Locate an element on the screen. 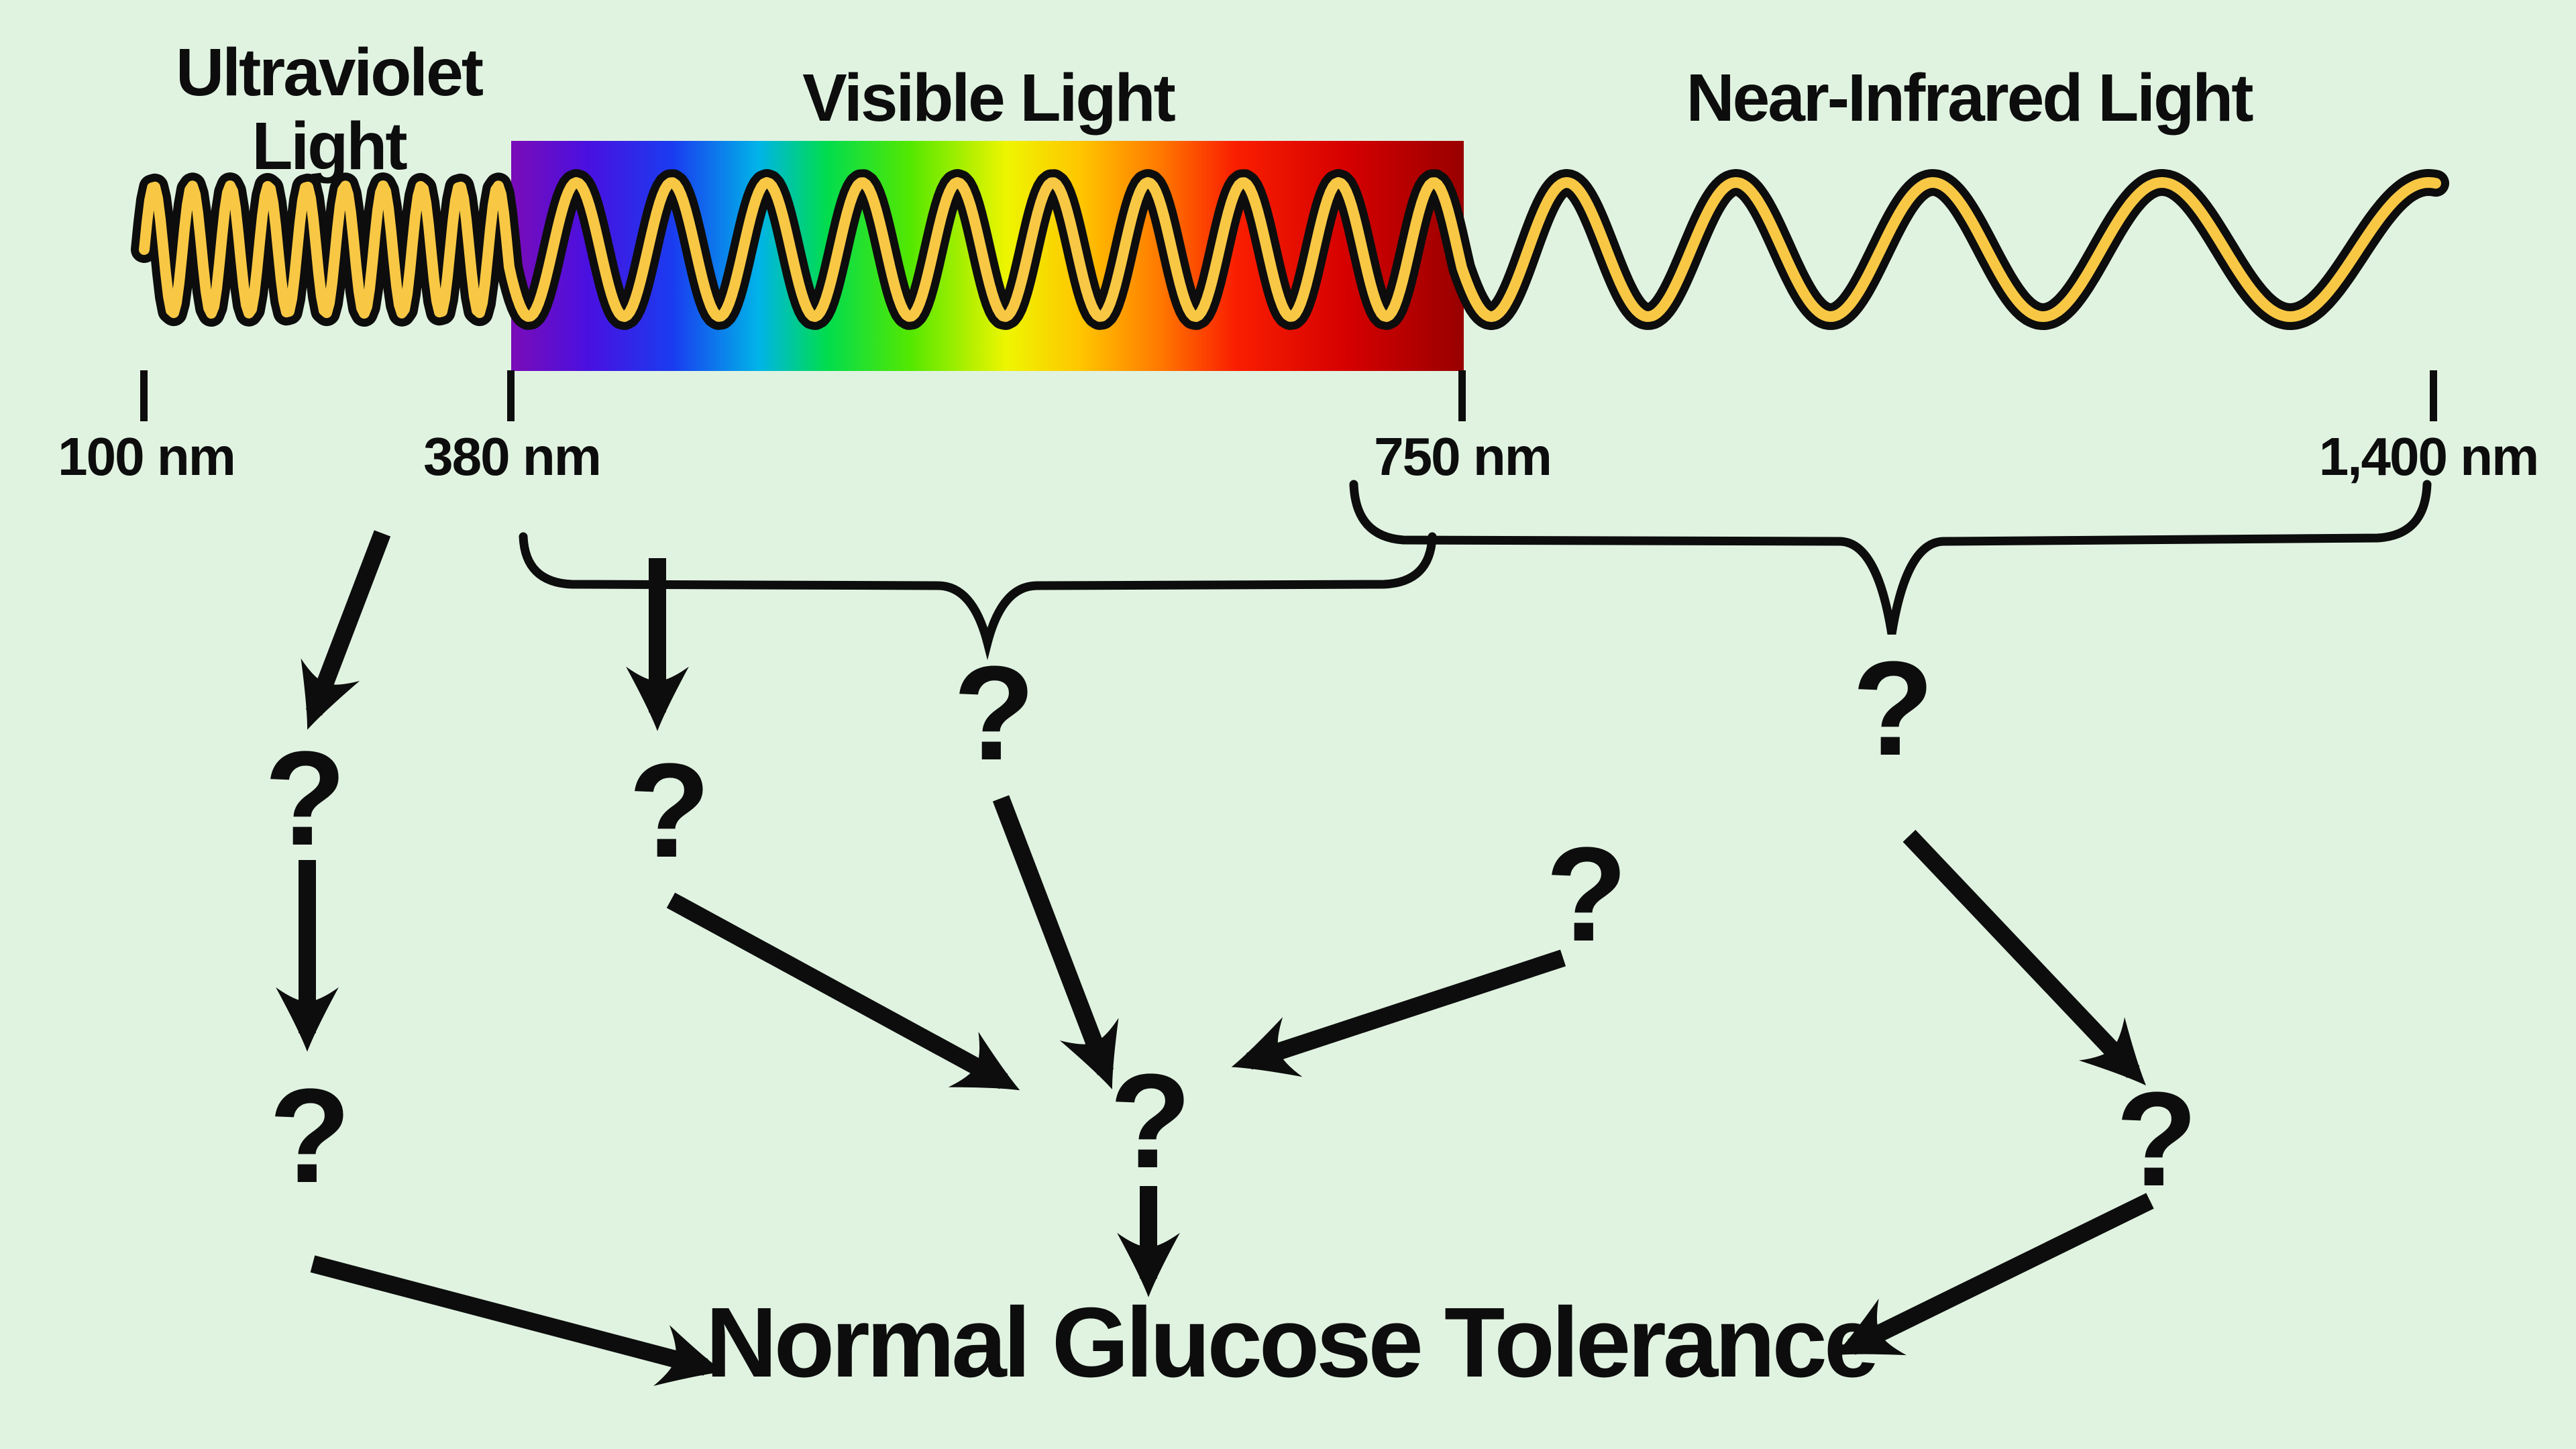  question-mark-visible-brace: ? is located at coordinates (994, 713).